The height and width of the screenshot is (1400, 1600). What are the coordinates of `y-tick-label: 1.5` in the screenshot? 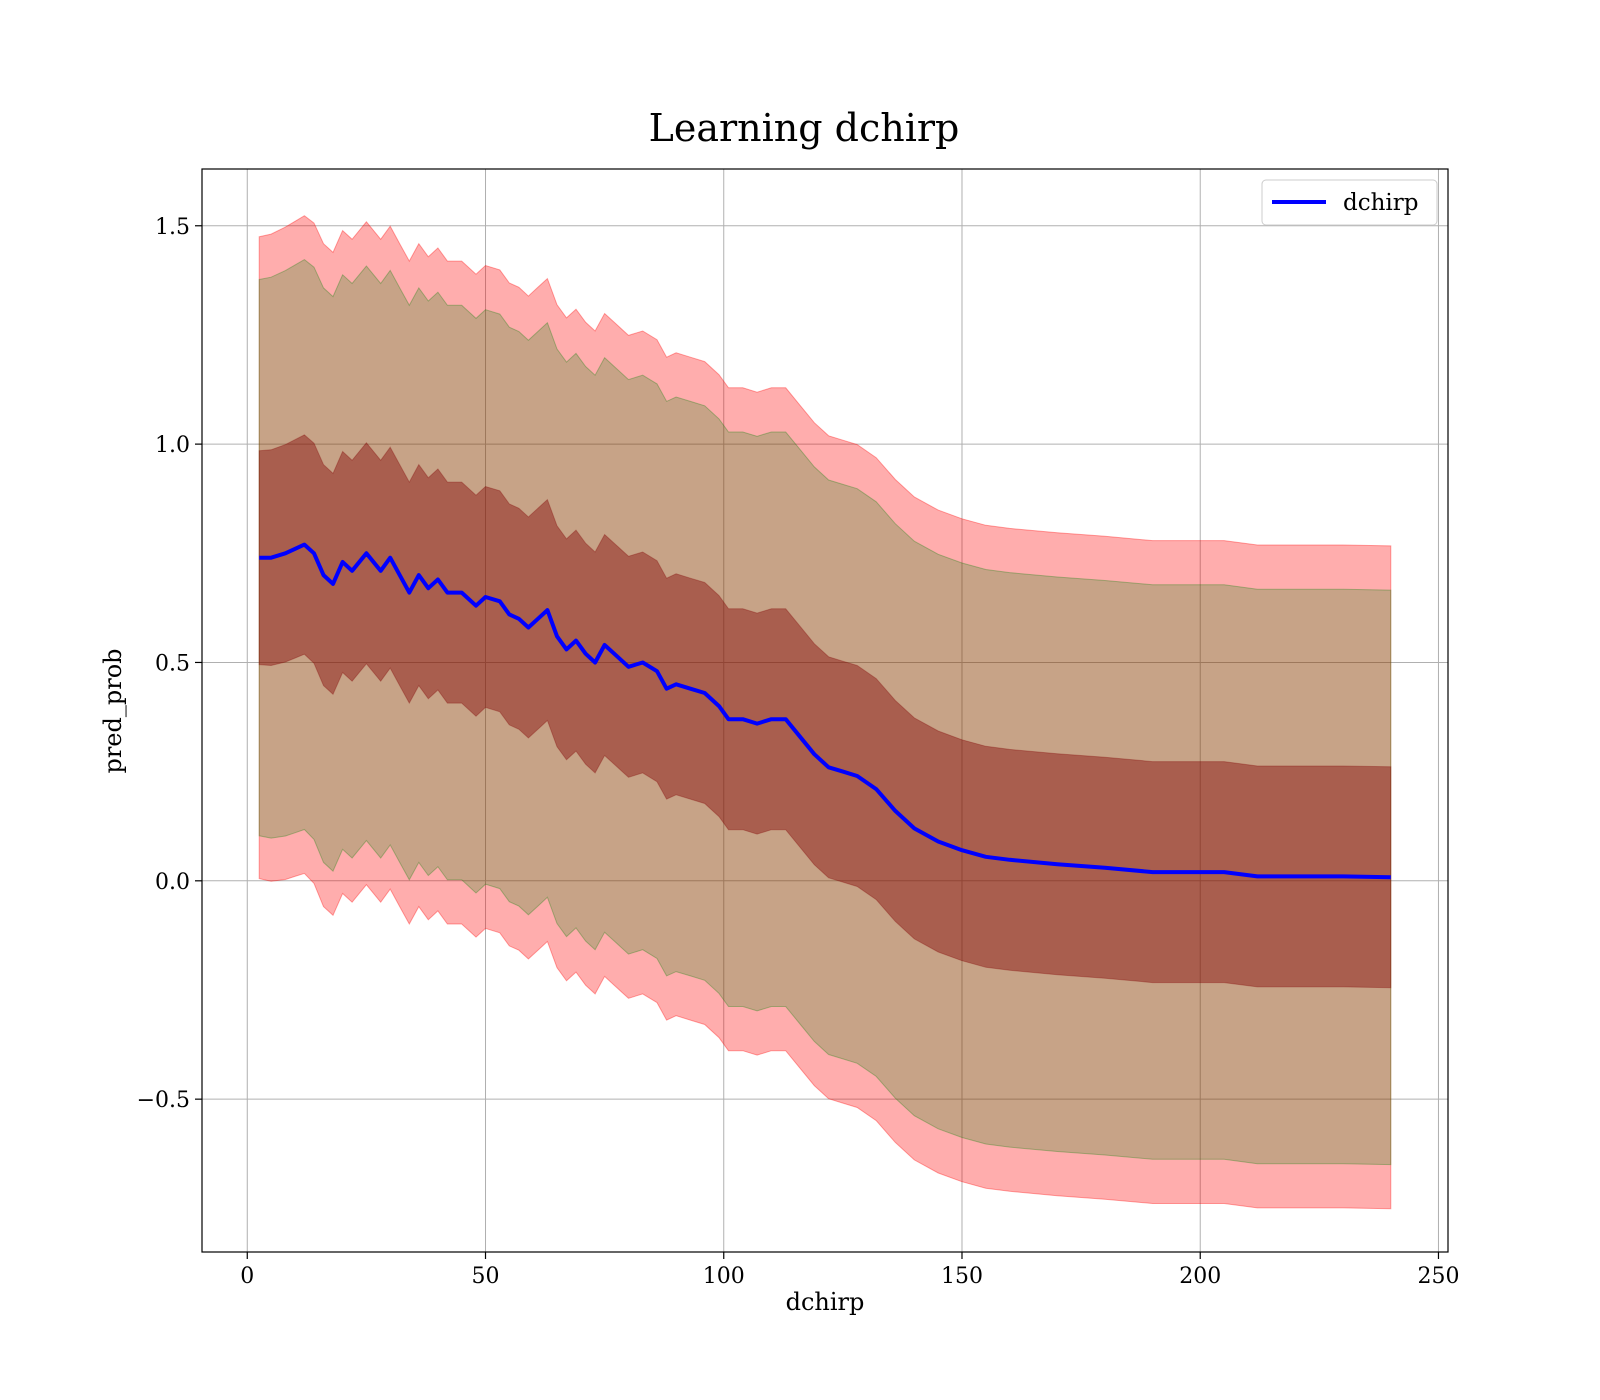 It's located at (172, 227).